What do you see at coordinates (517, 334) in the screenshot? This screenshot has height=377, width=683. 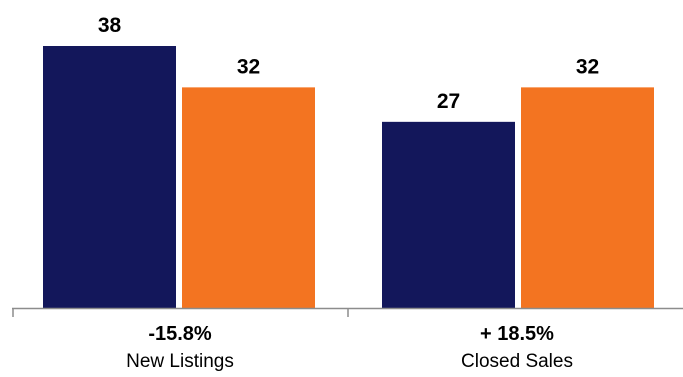 I see `category-change-label: + 18.5%` at bounding box center [517, 334].